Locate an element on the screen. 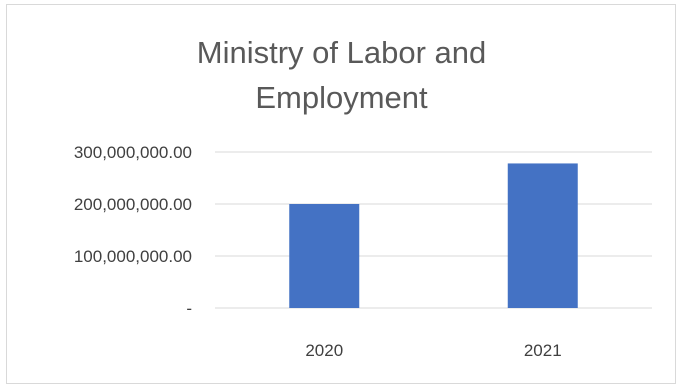 This screenshot has width=683, height=384. y-tick-label: 100,000,000.00 is located at coordinates (133, 256).